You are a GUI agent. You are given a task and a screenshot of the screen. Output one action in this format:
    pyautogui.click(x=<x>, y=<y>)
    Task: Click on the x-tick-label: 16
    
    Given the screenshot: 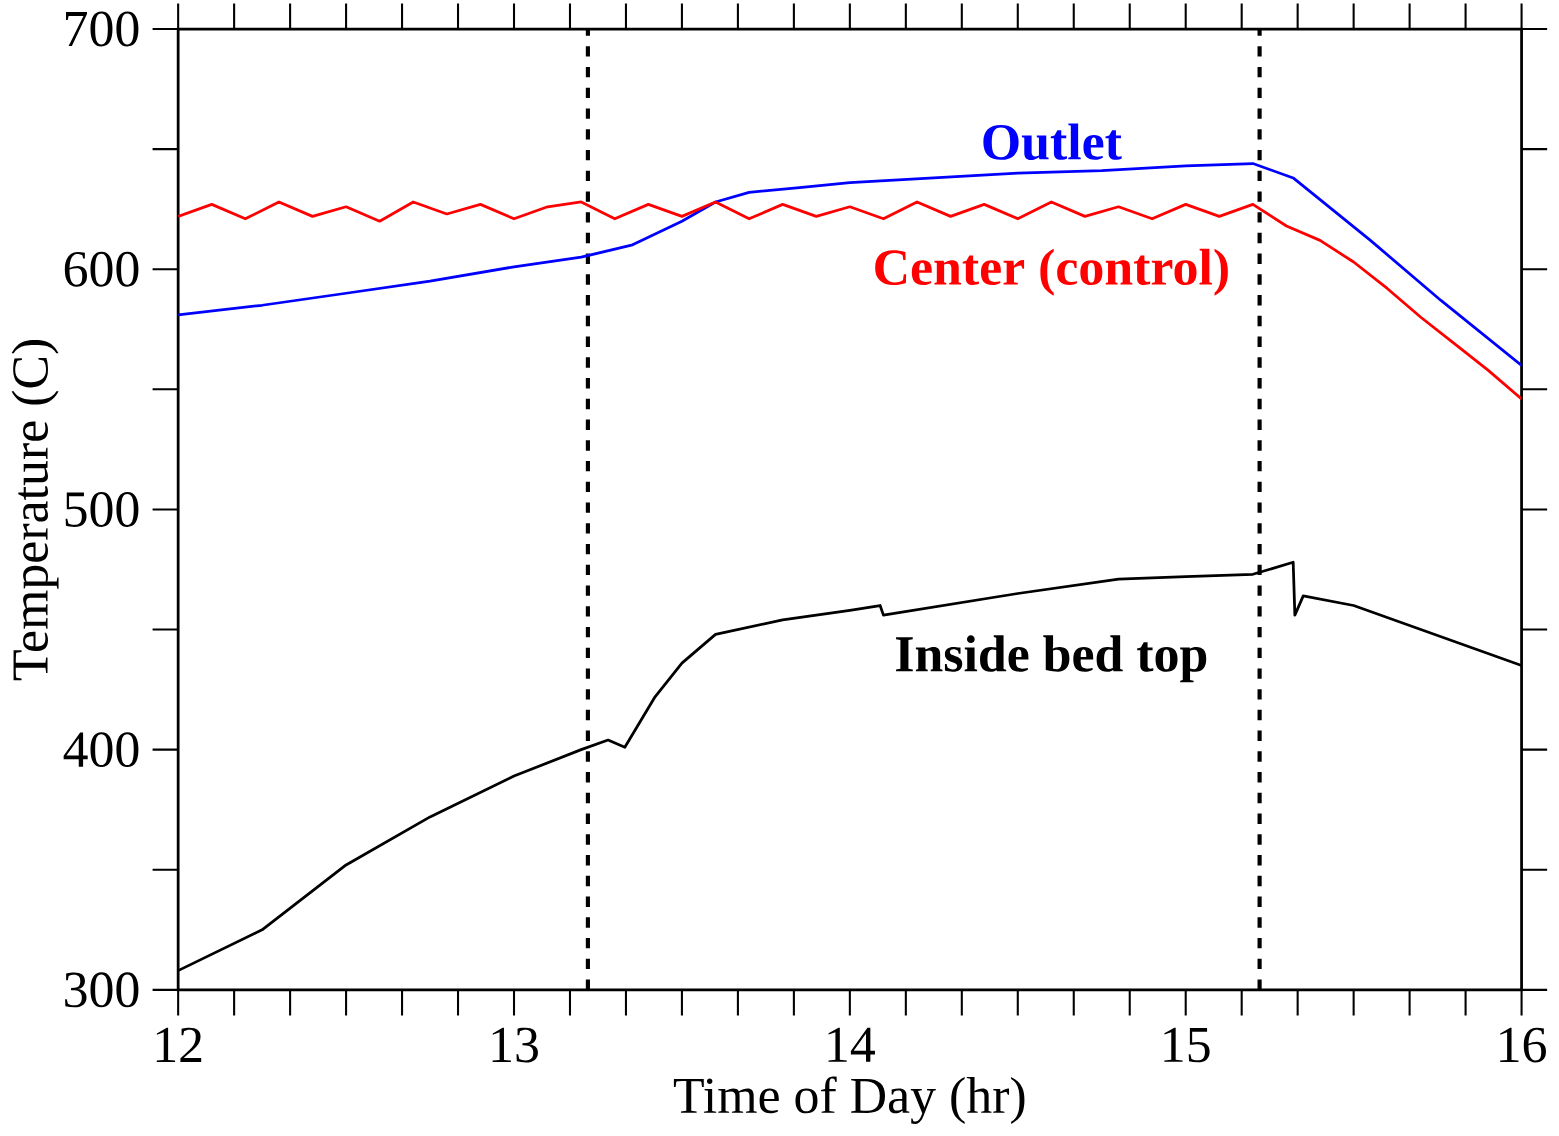 What is the action you would take?
    pyautogui.click(x=1523, y=1045)
    